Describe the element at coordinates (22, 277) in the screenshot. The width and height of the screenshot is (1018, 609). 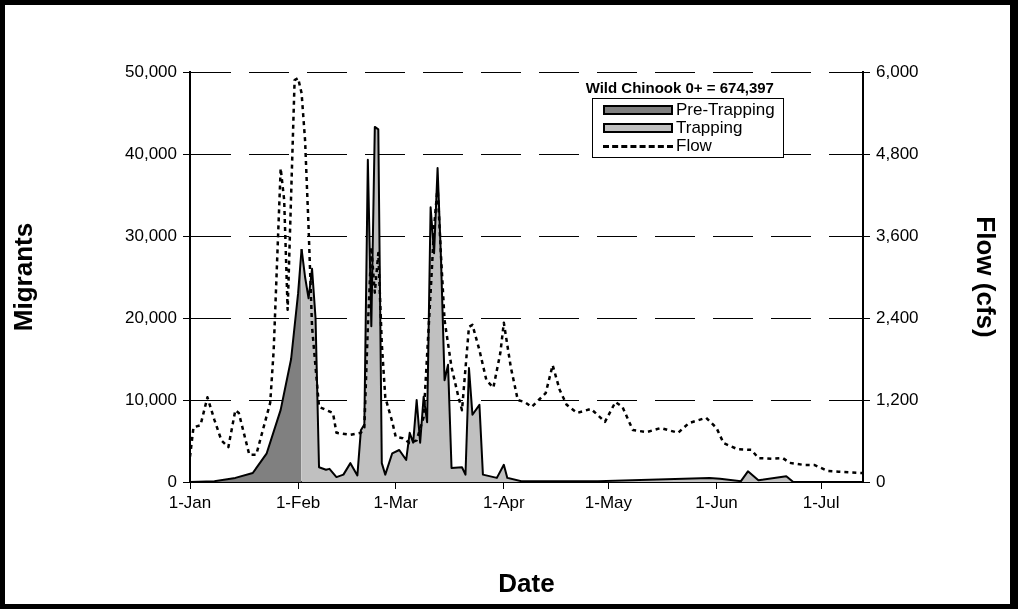
I see `y-axis-title: Migrants` at that location.